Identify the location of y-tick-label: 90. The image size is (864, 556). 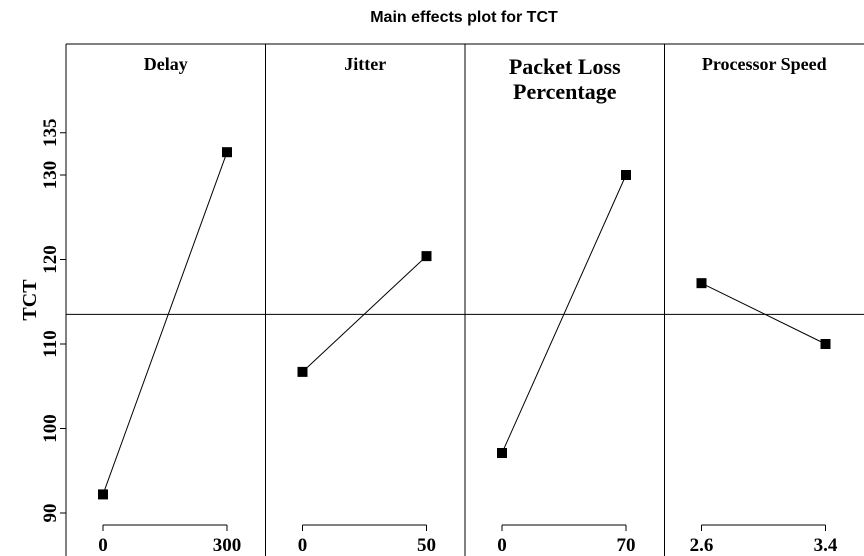
(50, 513).